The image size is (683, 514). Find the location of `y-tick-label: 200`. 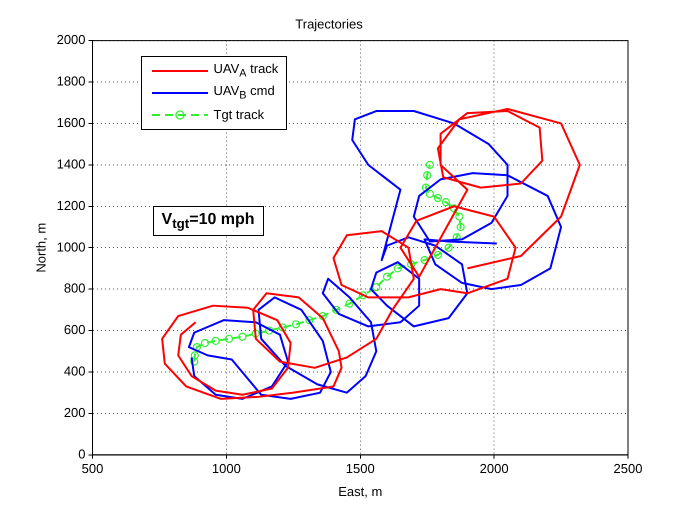

y-tick-label: 200 is located at coordinates (75, 412).